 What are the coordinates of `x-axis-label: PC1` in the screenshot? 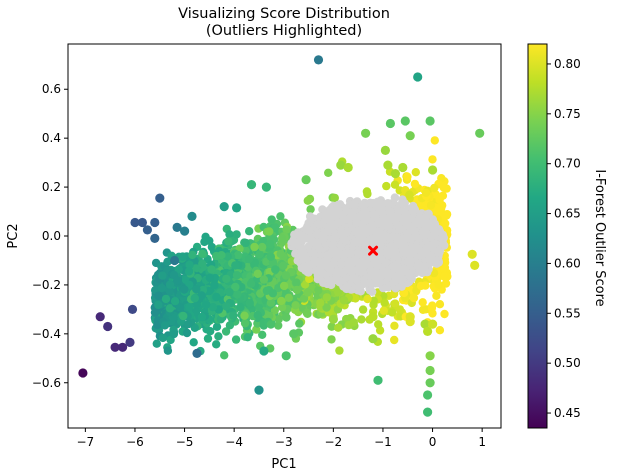 It's located at (283, 464).